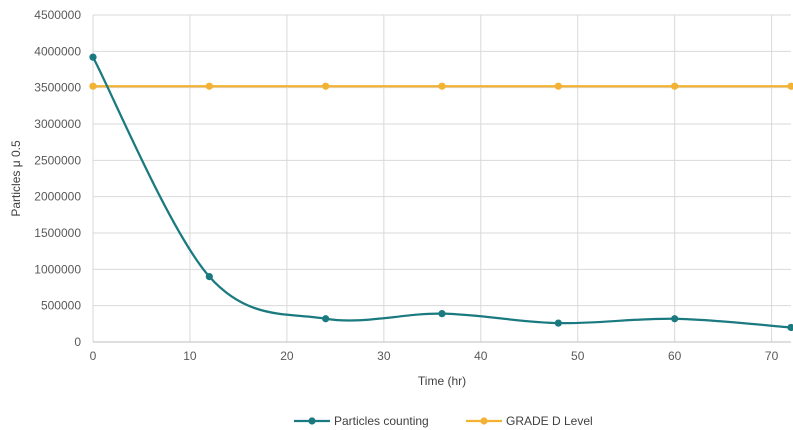  What do you see at coordinates (77, 342) in the screenshot?
I see `y-tick-label: 0` at bounding box center [77, 342].